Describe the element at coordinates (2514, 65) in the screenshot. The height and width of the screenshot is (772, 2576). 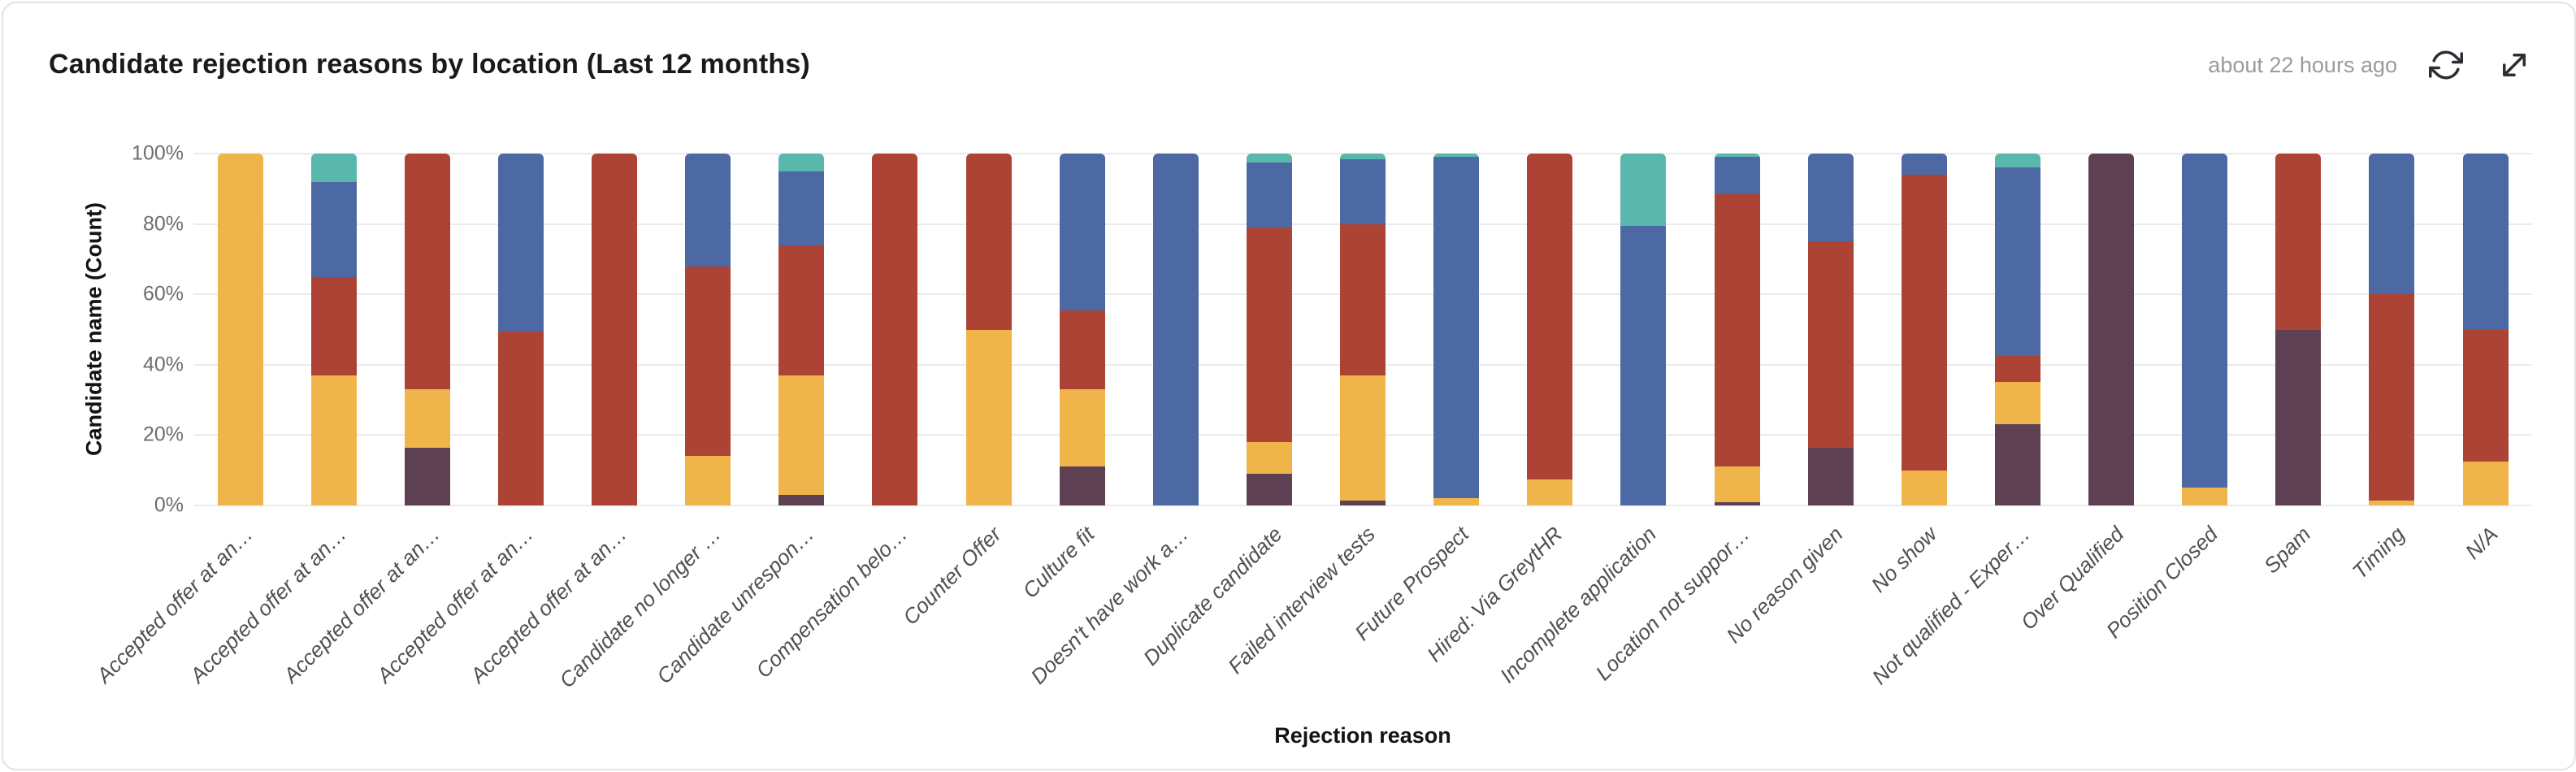
I see `expand-button` at that location.